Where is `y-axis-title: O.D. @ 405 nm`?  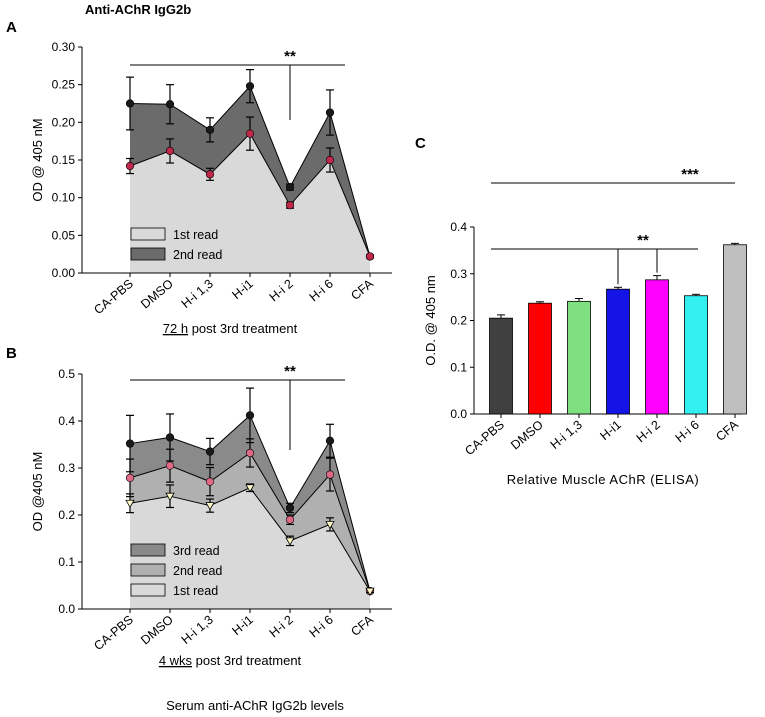 y-axis-title: O.D. @ 405 nm is located at coordinates (430, 320).